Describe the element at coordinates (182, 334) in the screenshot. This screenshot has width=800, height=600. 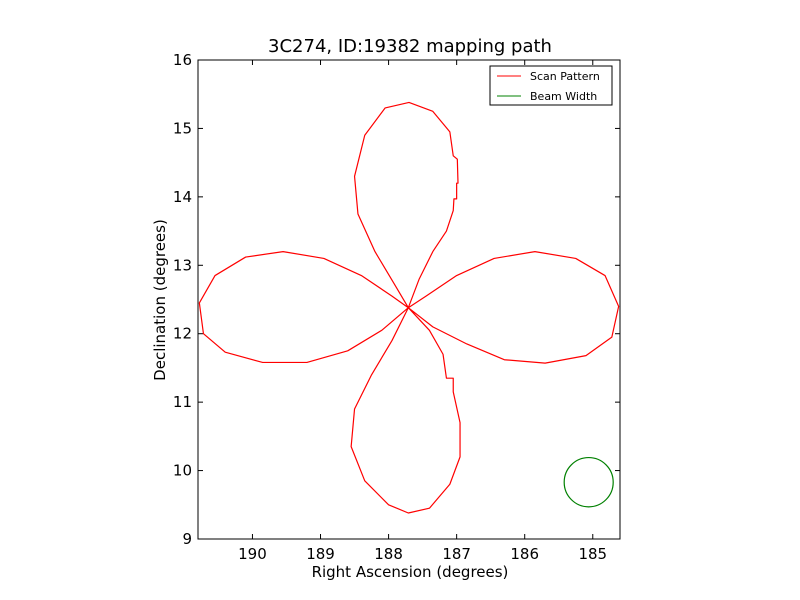
I see `y-tick-label: 12` at that location.